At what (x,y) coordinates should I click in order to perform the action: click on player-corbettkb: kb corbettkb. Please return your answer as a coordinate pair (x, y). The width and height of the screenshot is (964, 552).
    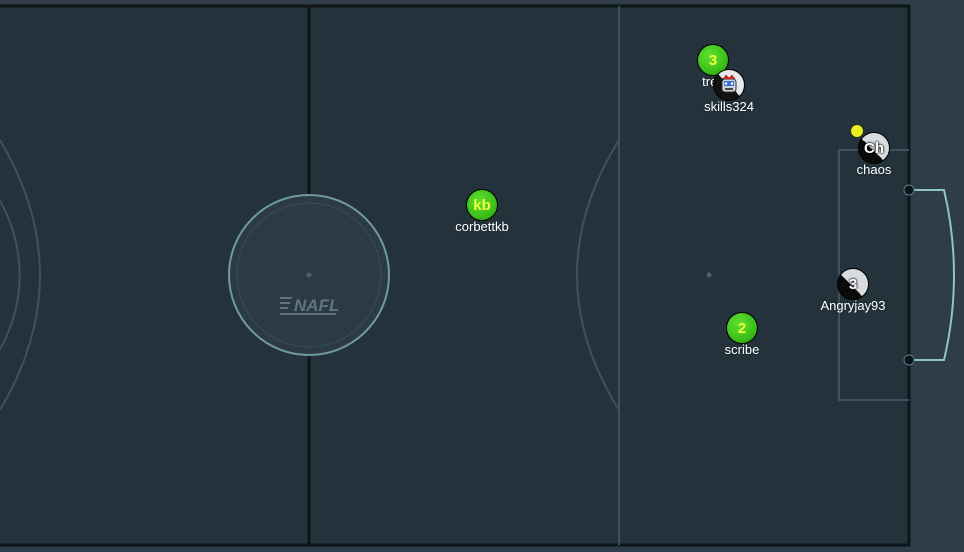
    Looking at the image, I should click on (482, 211).